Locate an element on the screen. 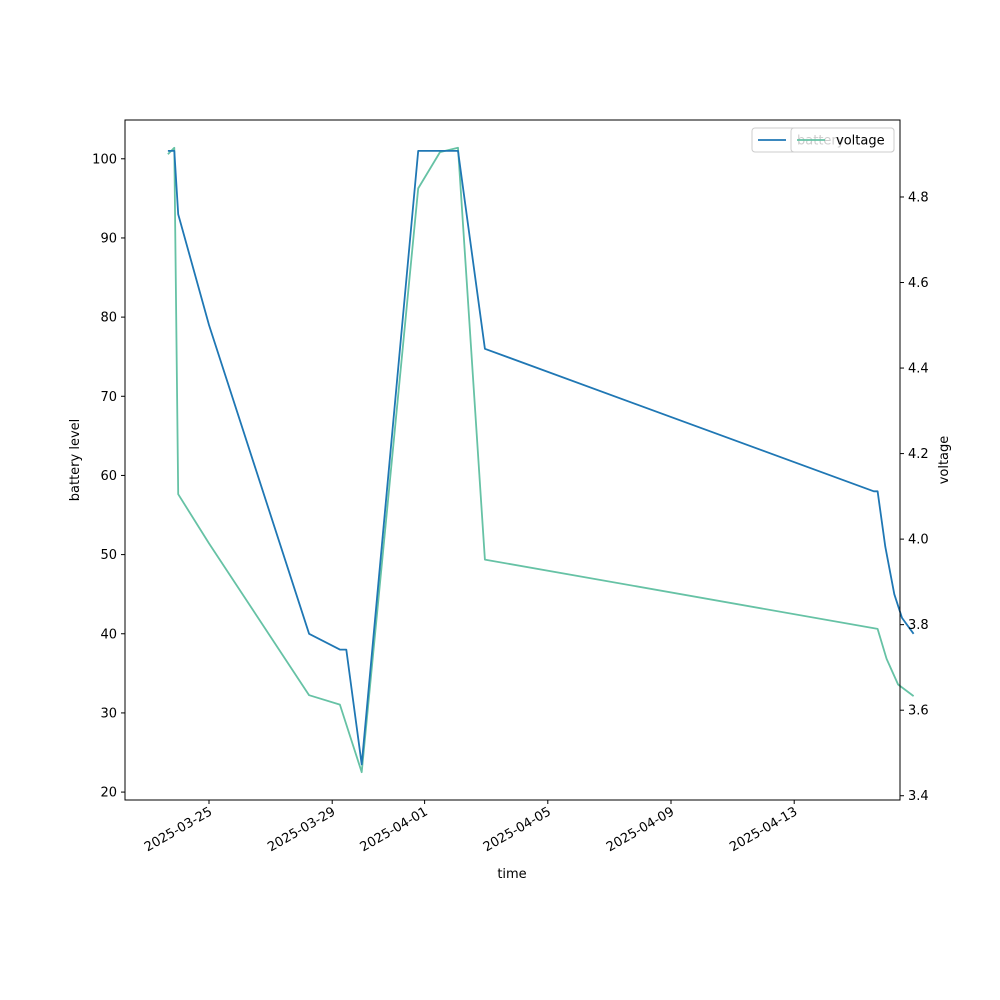 This screenshot has height=1000, width=1000. y-right-tick-label: 3.8 is located at coordinates (918, 625).